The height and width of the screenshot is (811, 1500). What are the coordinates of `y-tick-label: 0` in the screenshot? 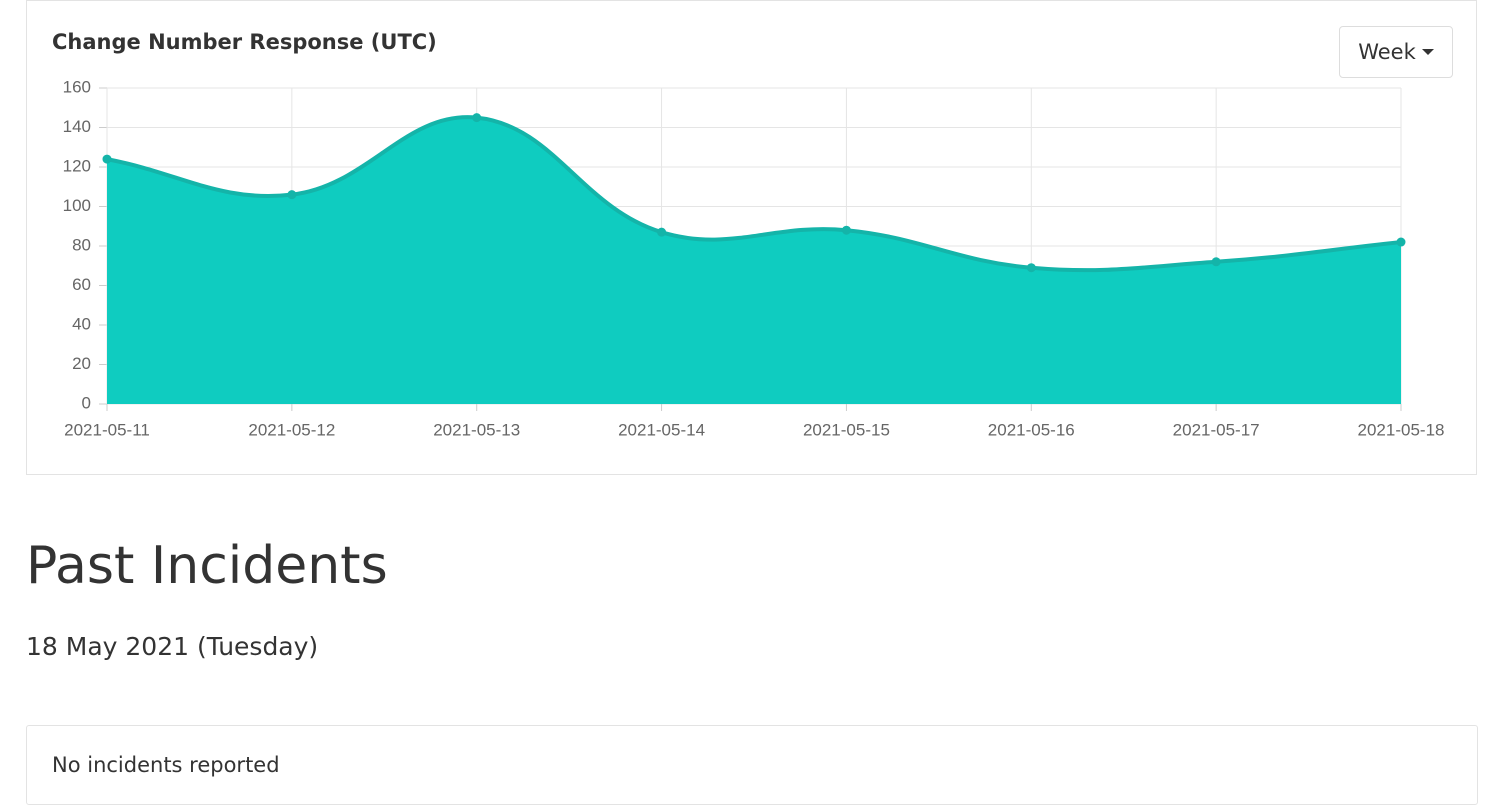 It's located at (86, 402).